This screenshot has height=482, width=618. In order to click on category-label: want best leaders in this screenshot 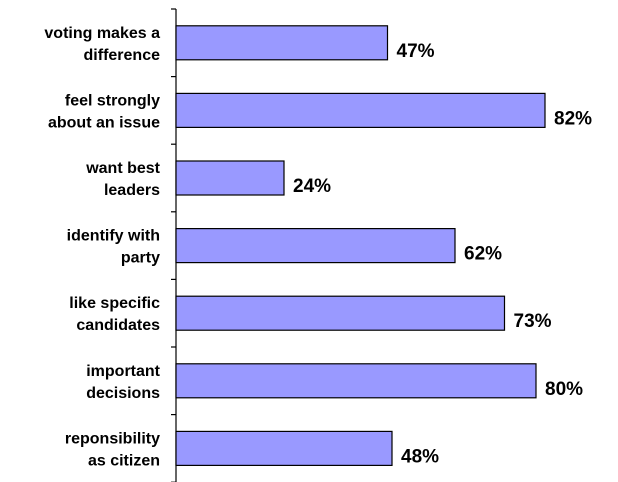, I will do `click(122, 179)`.